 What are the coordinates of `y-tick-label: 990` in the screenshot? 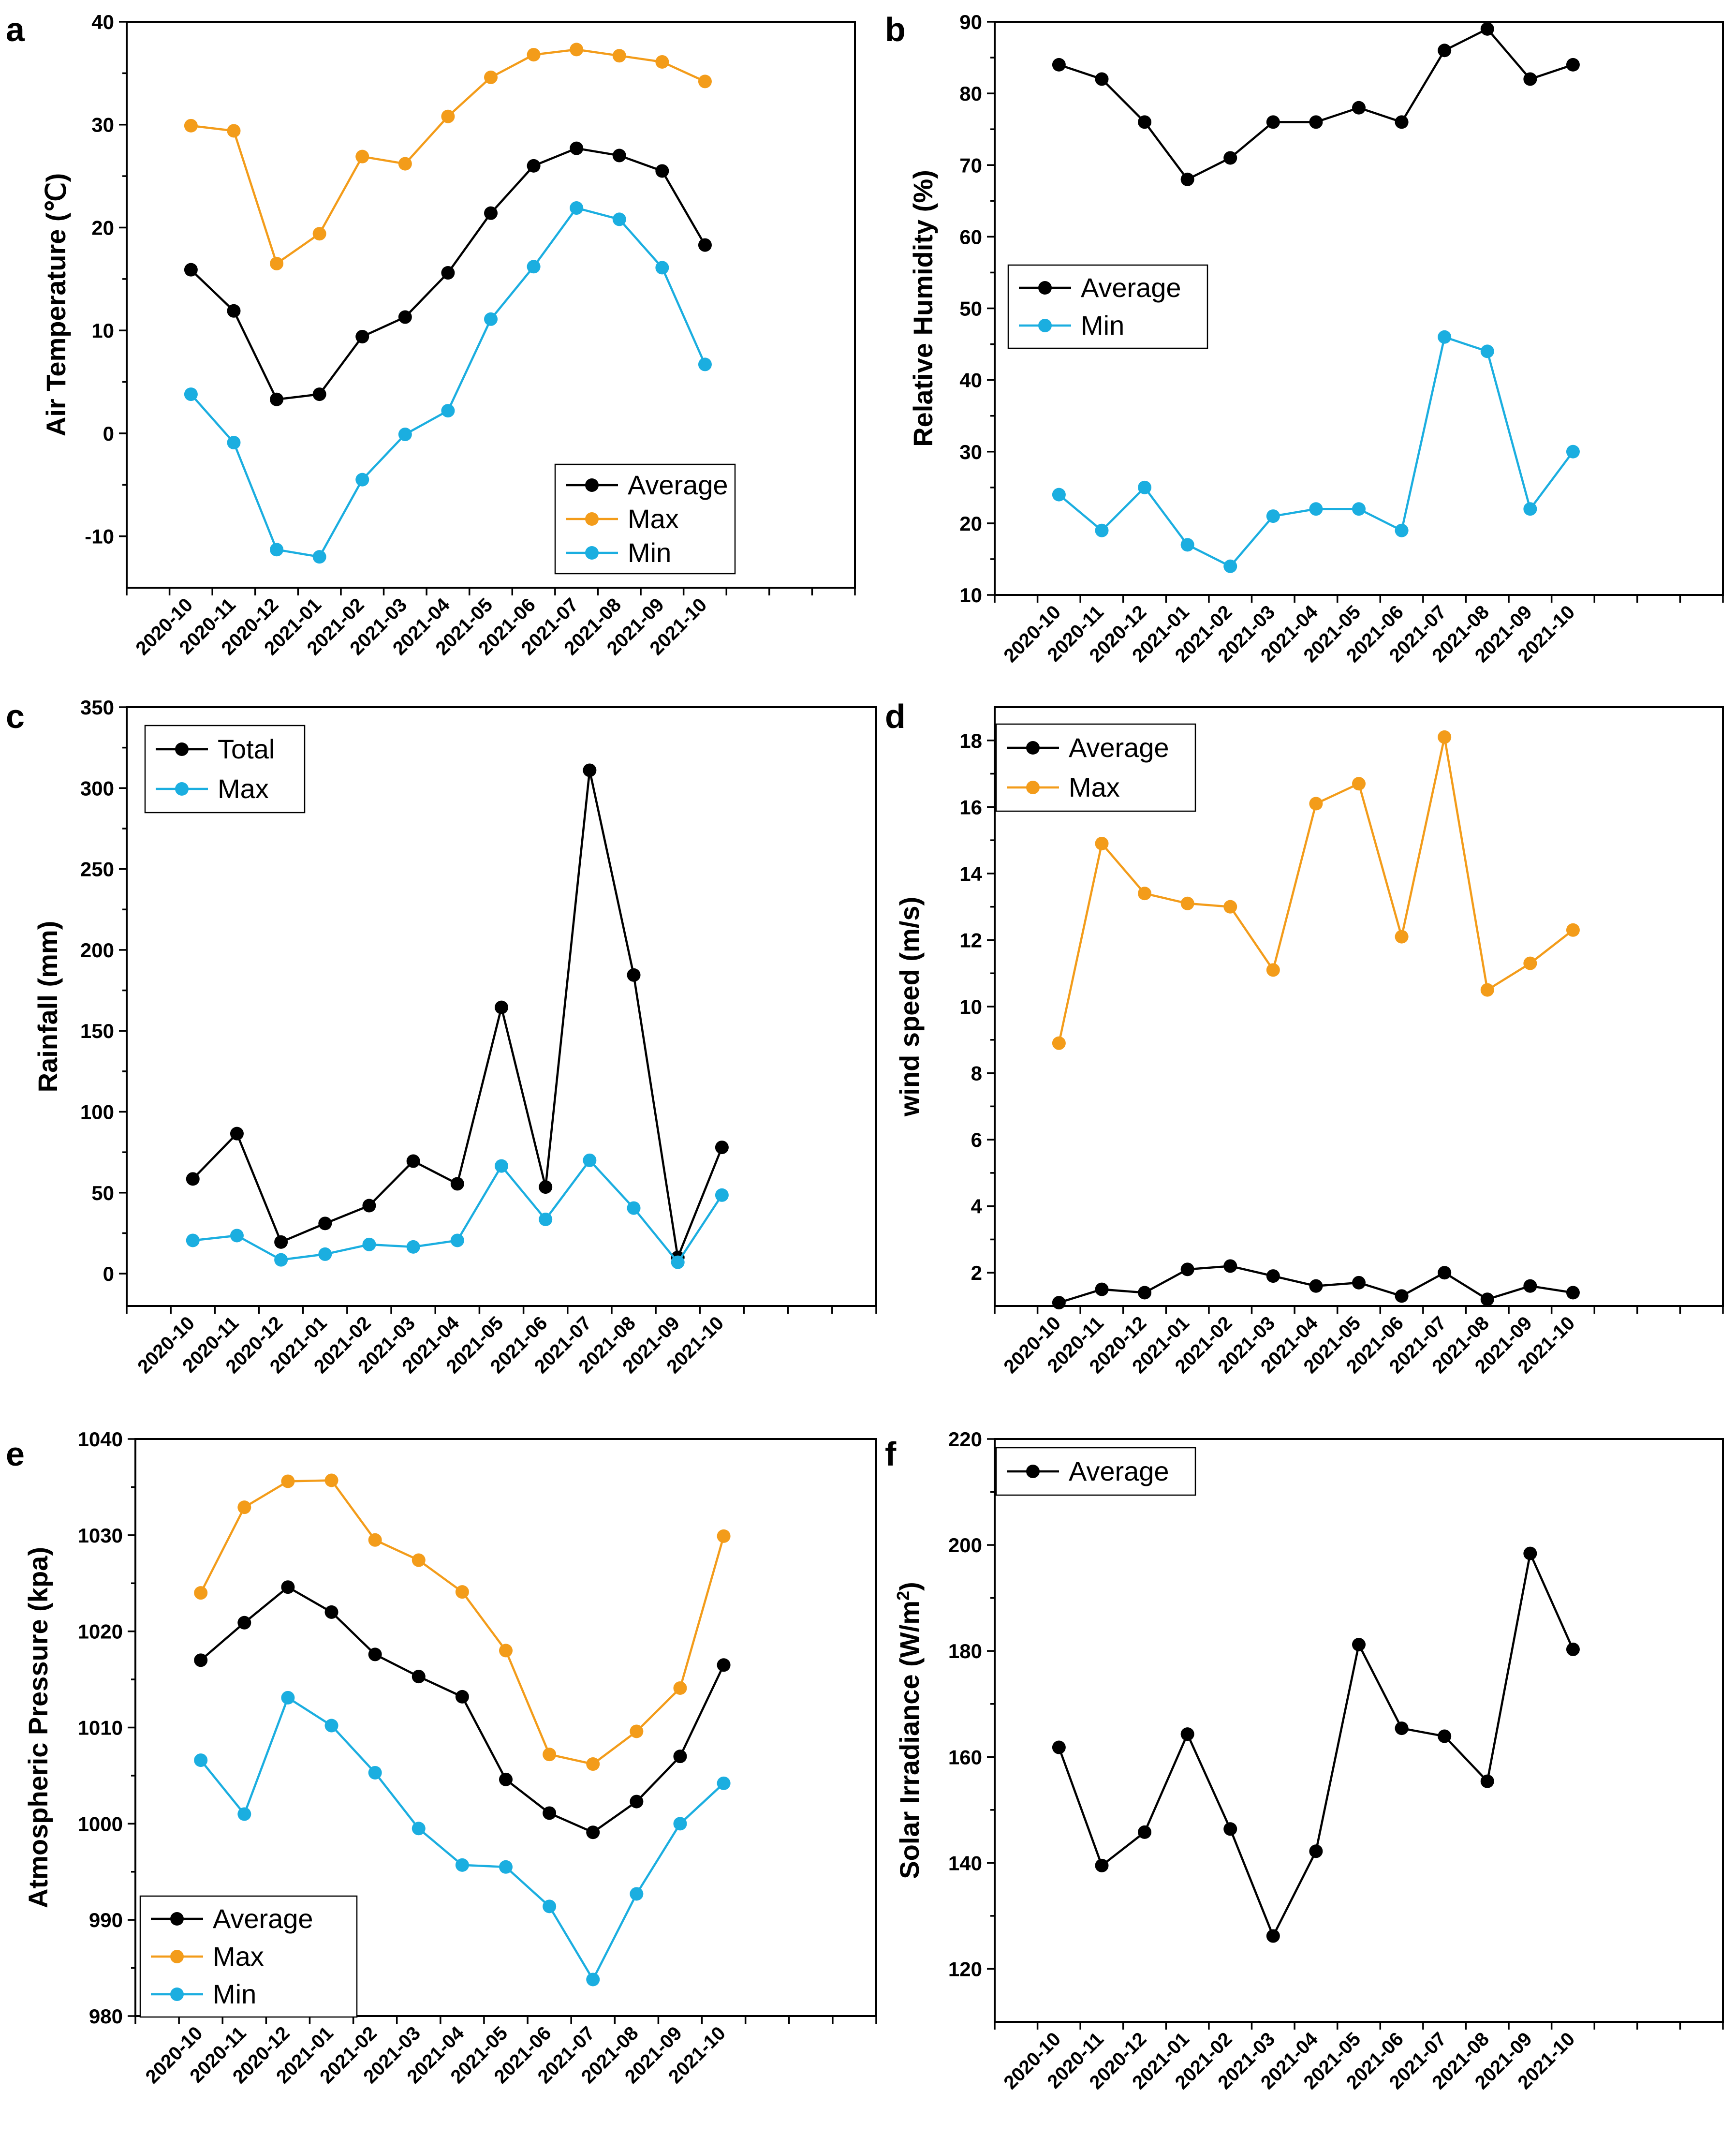 It's located at (106, 1920).